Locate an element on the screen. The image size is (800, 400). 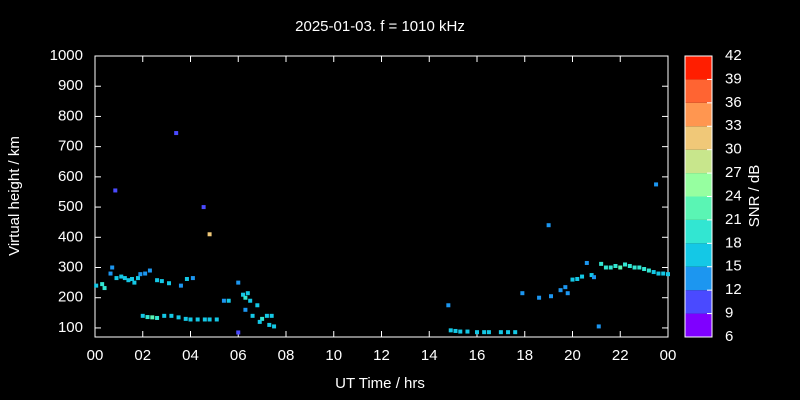
x-tick-label: 02 is located at coordinates (142, 355).